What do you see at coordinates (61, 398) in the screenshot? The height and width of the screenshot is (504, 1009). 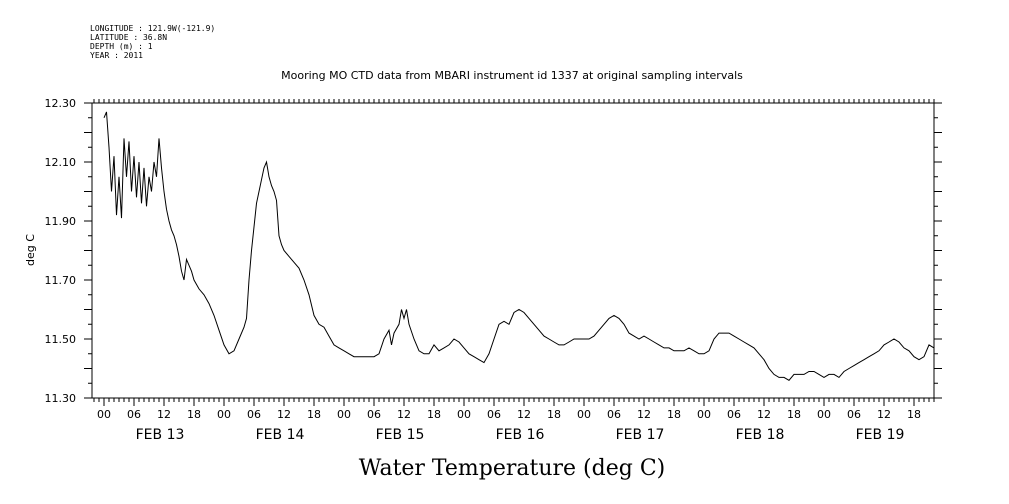 I see `y-tick-label: 11.30` at bounding box center [61, 398].